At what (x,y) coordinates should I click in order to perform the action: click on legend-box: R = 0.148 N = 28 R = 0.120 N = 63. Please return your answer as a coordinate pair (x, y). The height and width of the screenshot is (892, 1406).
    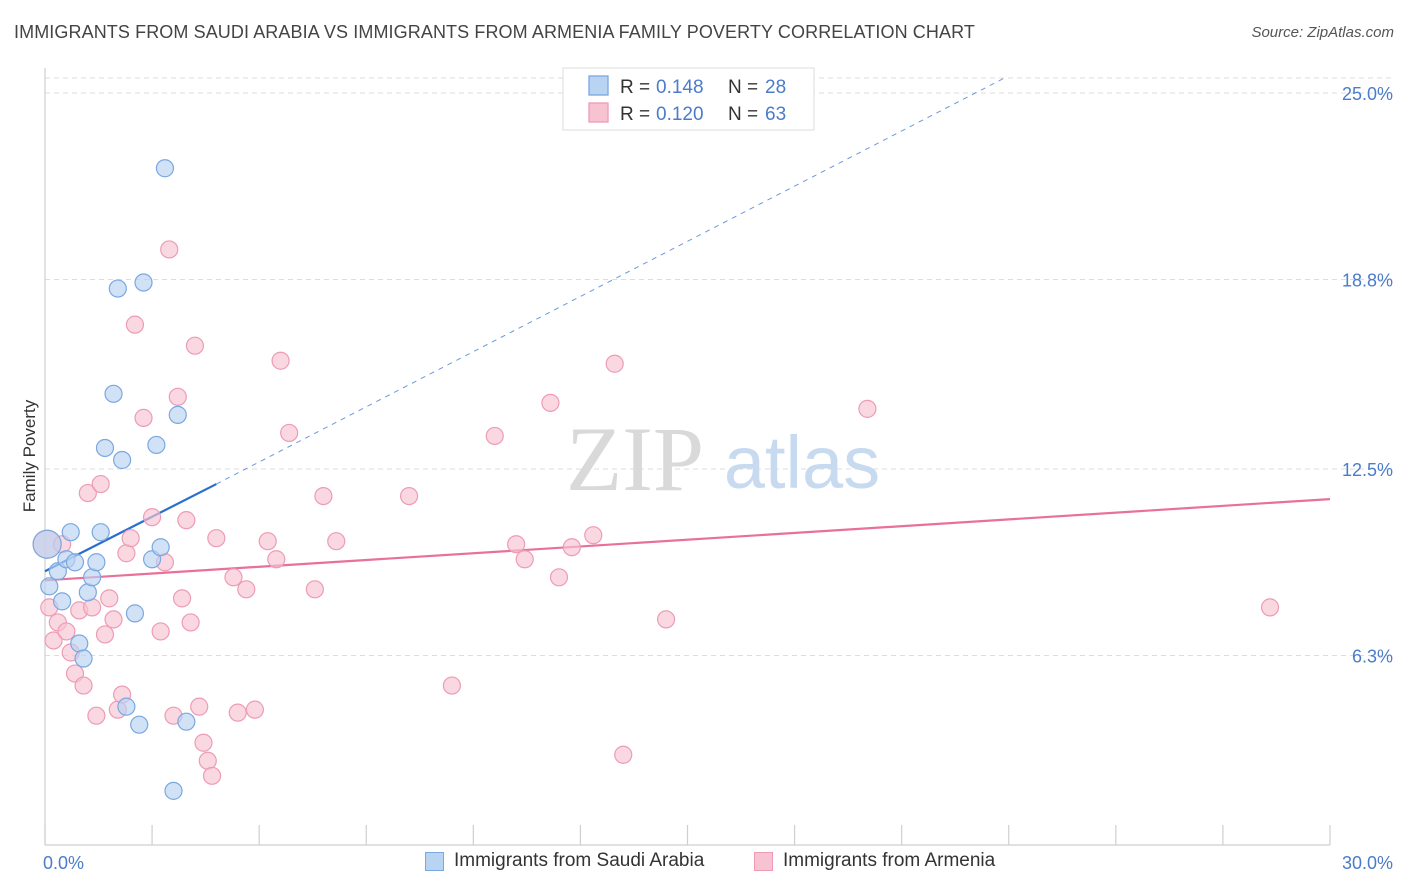
    Looking at the image, I should click on (688, 99).